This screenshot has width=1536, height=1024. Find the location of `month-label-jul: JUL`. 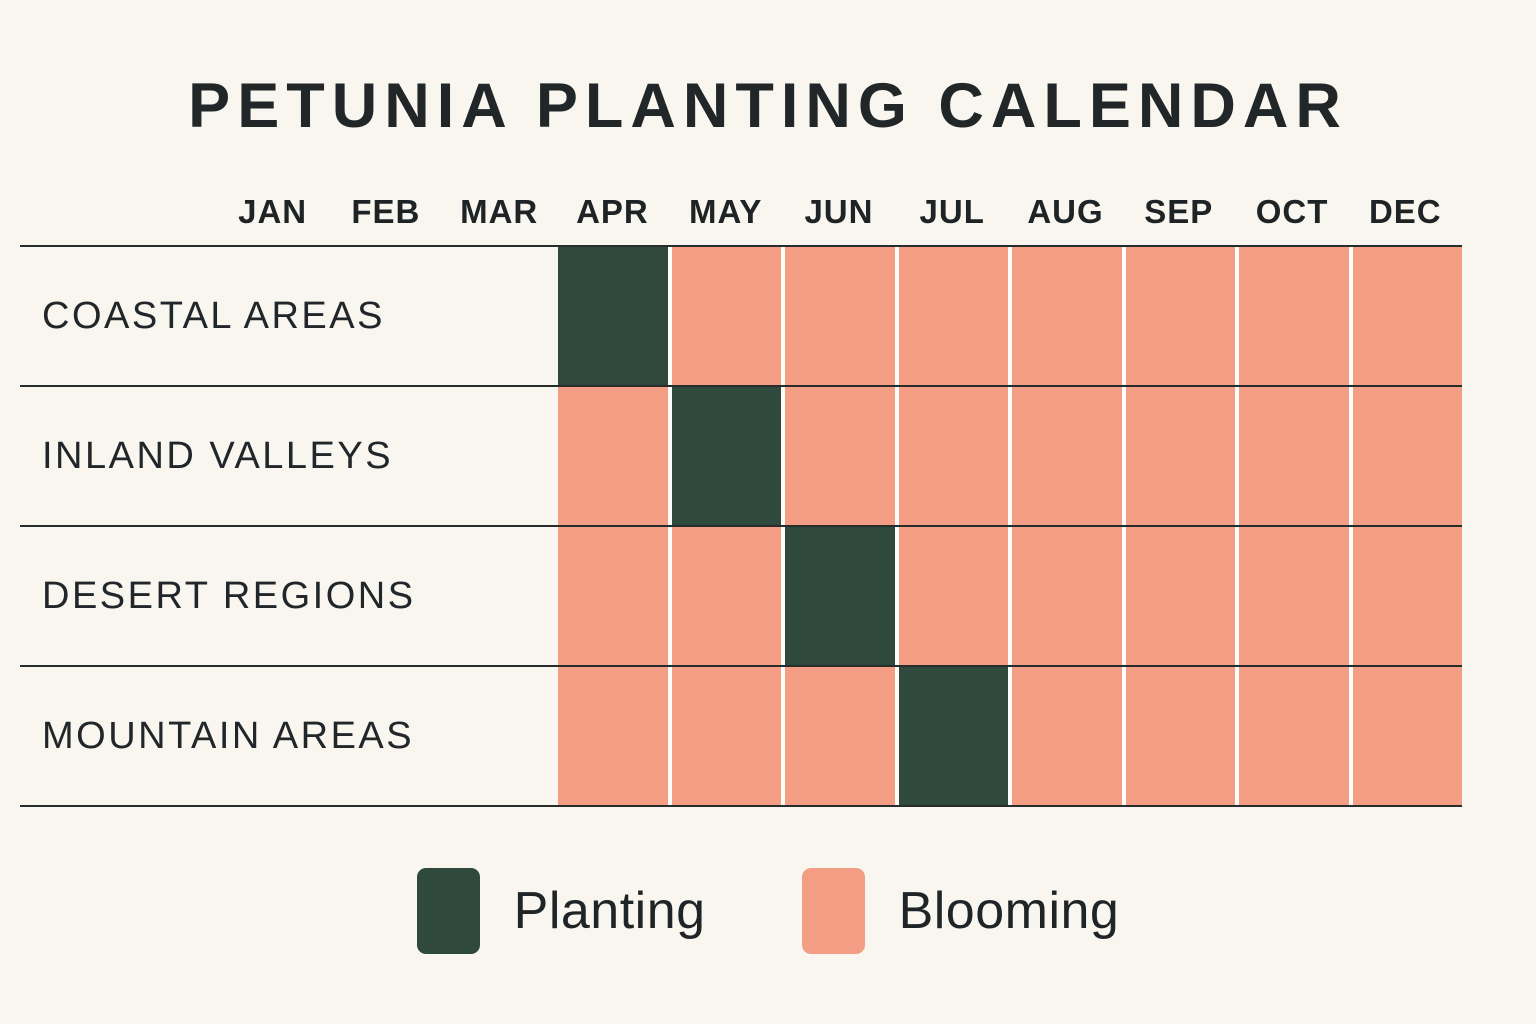

month-label-jul: JUL is located at coordinates (952, 211).